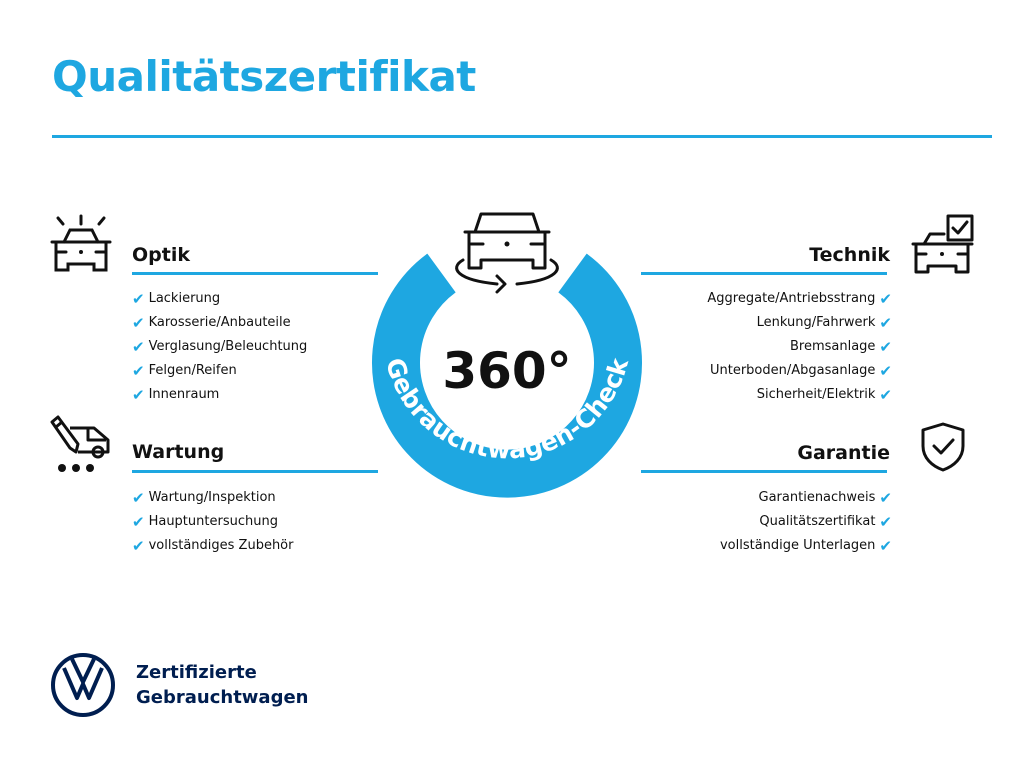 This screenshot has height=768, width=1024. Describe the element at coordinates (817, 497) in the screenshot. I see `item-label: Garantienachweis` at that location.